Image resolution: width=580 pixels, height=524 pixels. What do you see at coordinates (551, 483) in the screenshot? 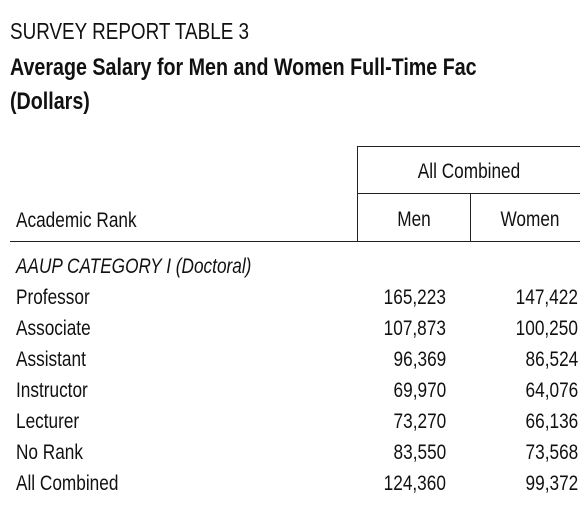
I see `cell: 99,372` at bounding box center [551, 483].